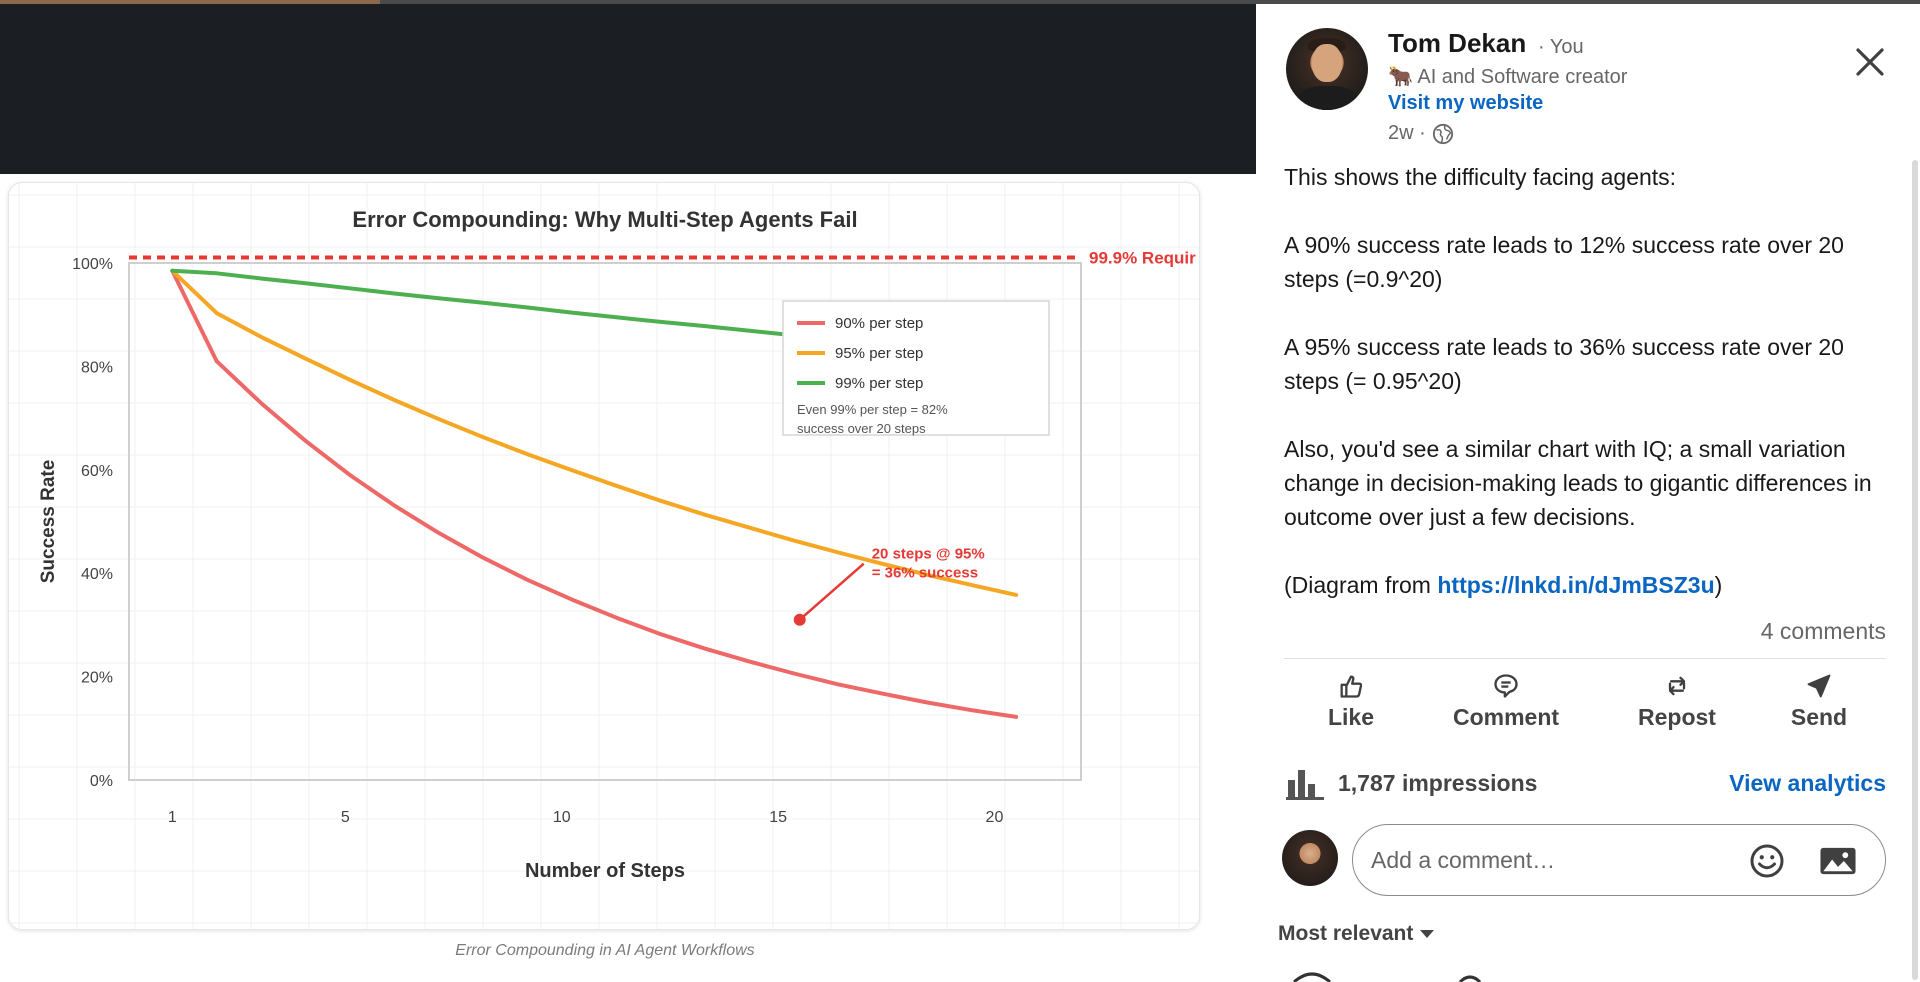 This screenshot has height=982, width=1920. I want to click on repost-icon, so click(1677, 686).